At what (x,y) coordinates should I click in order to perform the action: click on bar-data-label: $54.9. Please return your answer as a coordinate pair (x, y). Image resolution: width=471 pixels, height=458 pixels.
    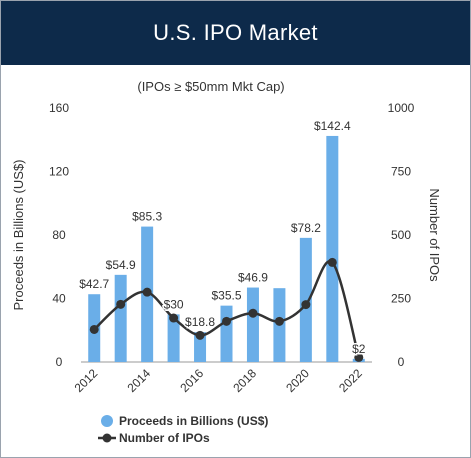
    Looking at the image, I should click on (121, 265).